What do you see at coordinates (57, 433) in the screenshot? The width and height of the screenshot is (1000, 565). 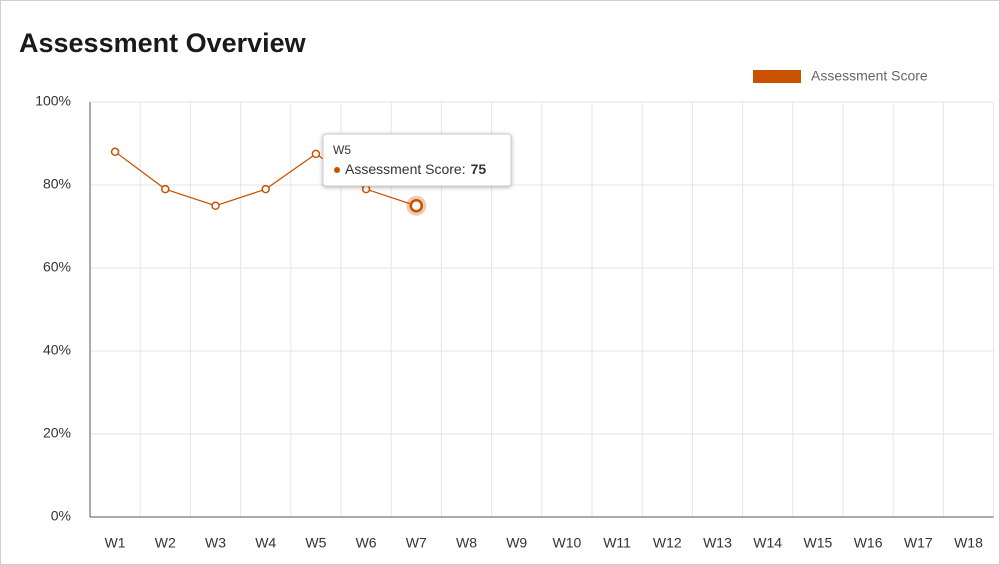 I see `y-tick-label: 20%` at bounding box center [57, 433].